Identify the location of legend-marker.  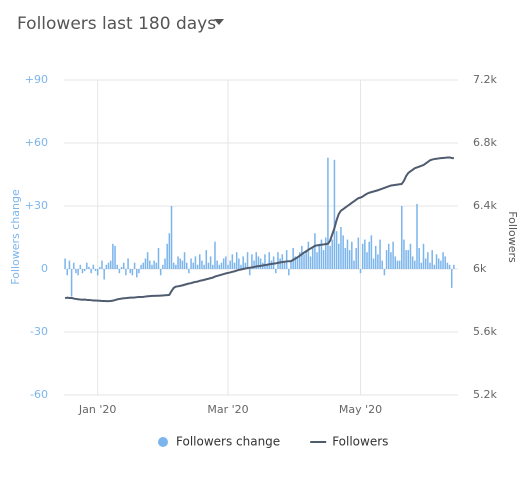
(163, 442).